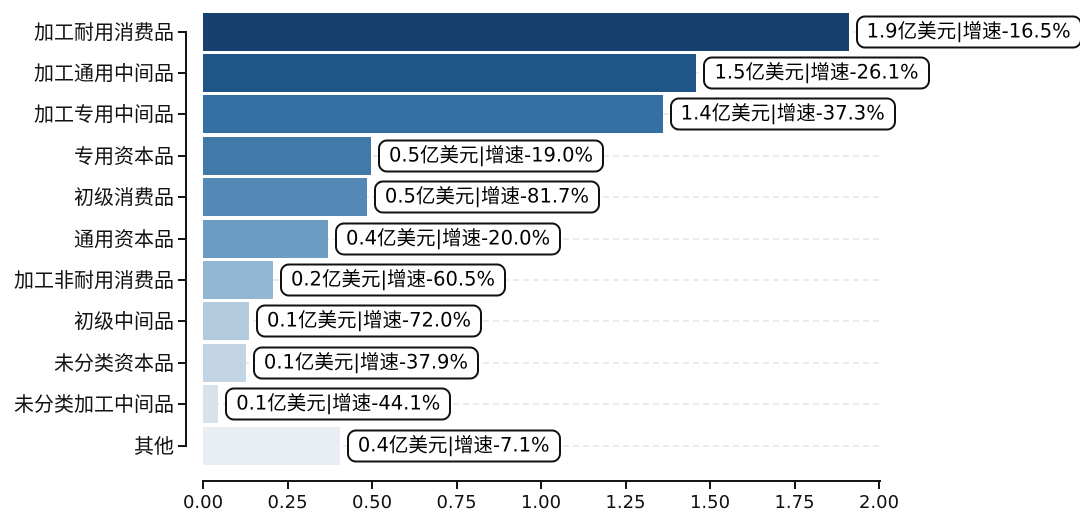 The width and height of the screenshot is (1080, 526). I want to click on category-label: 其他, so click(154, 445).